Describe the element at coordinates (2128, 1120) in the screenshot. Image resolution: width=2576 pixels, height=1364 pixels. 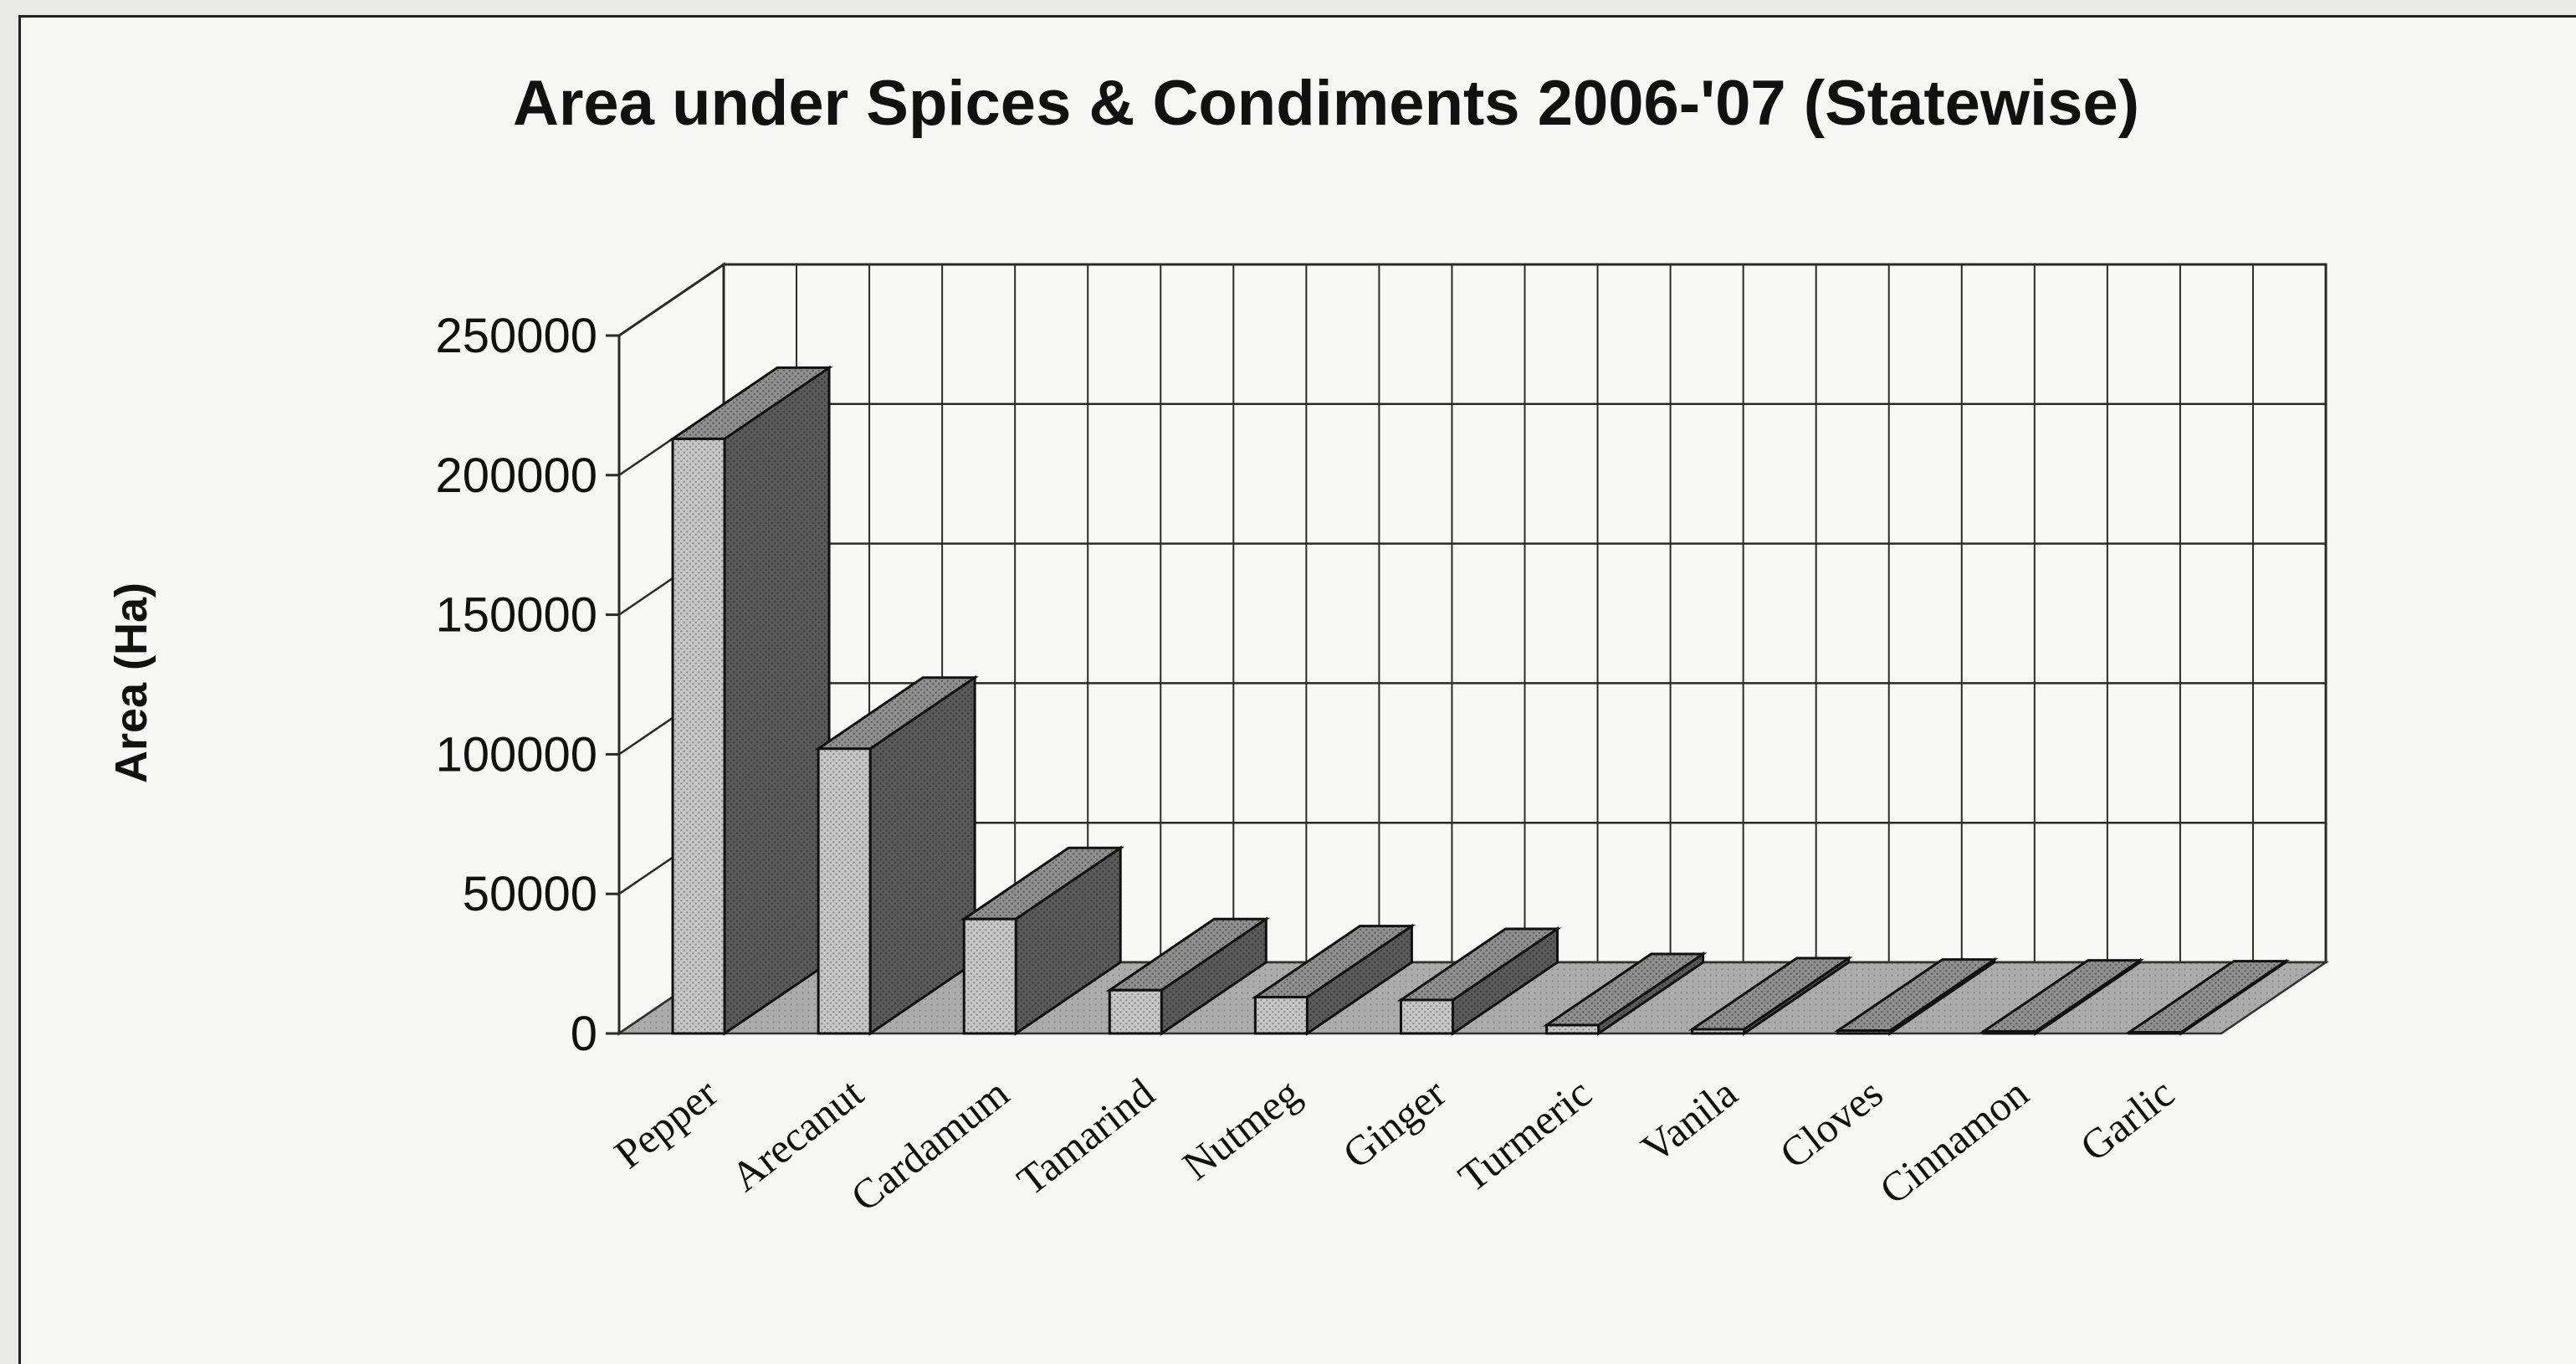
I see `x-tick-label: Garlic` at that location.